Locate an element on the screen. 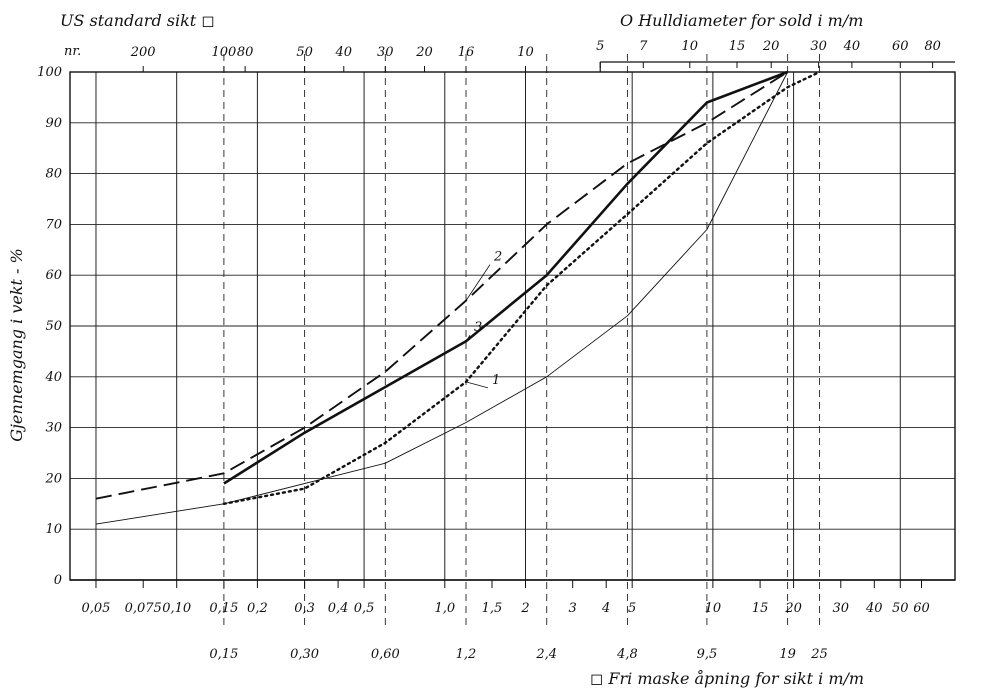 Image resolution: width=998 pixels, height=695 pixels. hole-diameter-tick-label: 7 is located at coordinates (643, 46).